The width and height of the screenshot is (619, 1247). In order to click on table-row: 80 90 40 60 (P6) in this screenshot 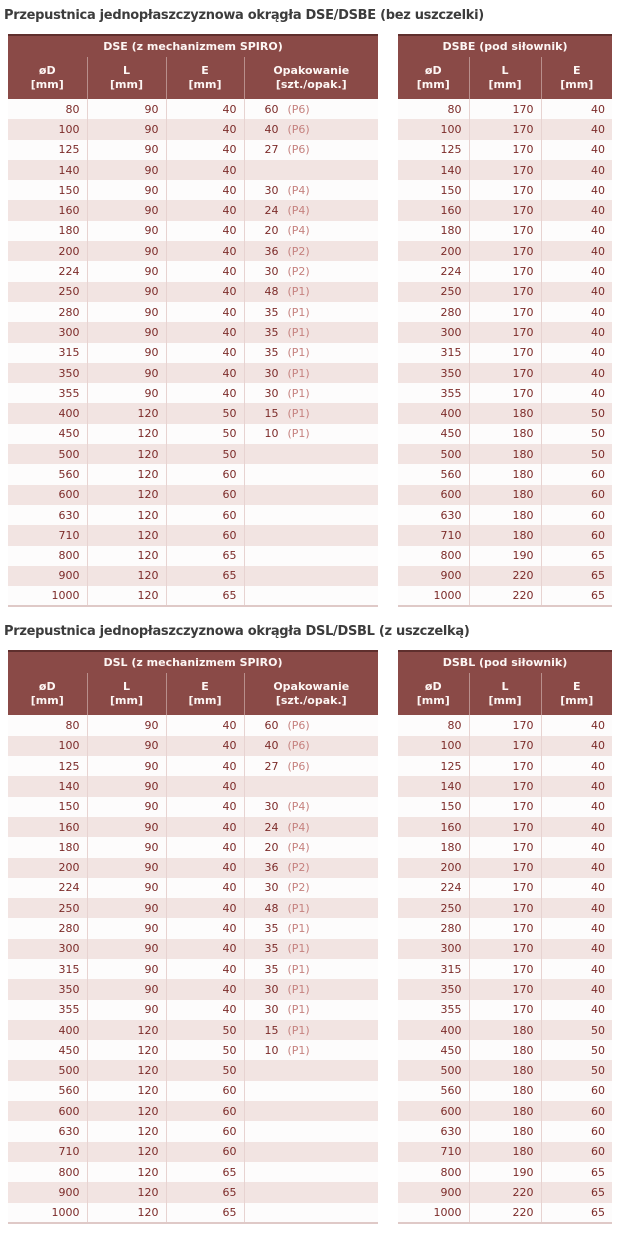, I will do `click(193, 109)`.